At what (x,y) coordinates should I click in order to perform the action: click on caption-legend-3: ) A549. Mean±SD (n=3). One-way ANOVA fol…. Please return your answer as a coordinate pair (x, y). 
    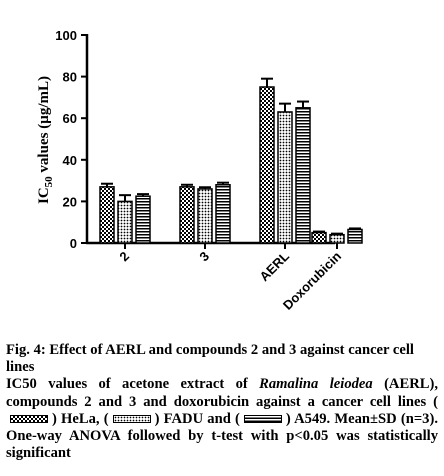
    Looking at the image, I should click on (222, 436).